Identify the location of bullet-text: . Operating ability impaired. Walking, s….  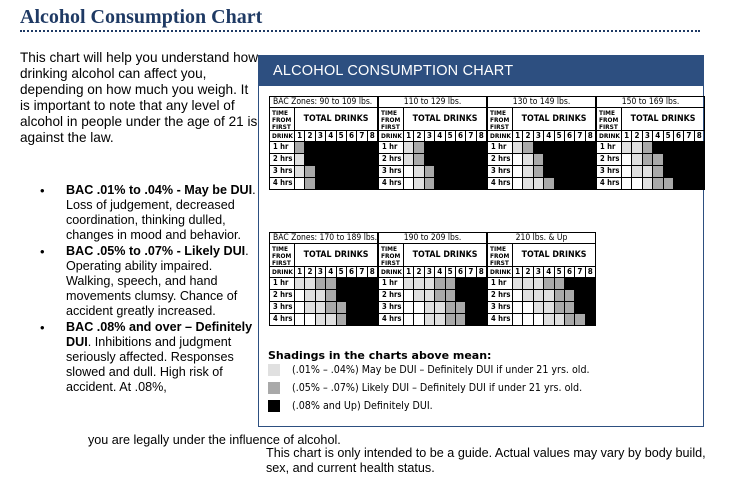
(157, 281).